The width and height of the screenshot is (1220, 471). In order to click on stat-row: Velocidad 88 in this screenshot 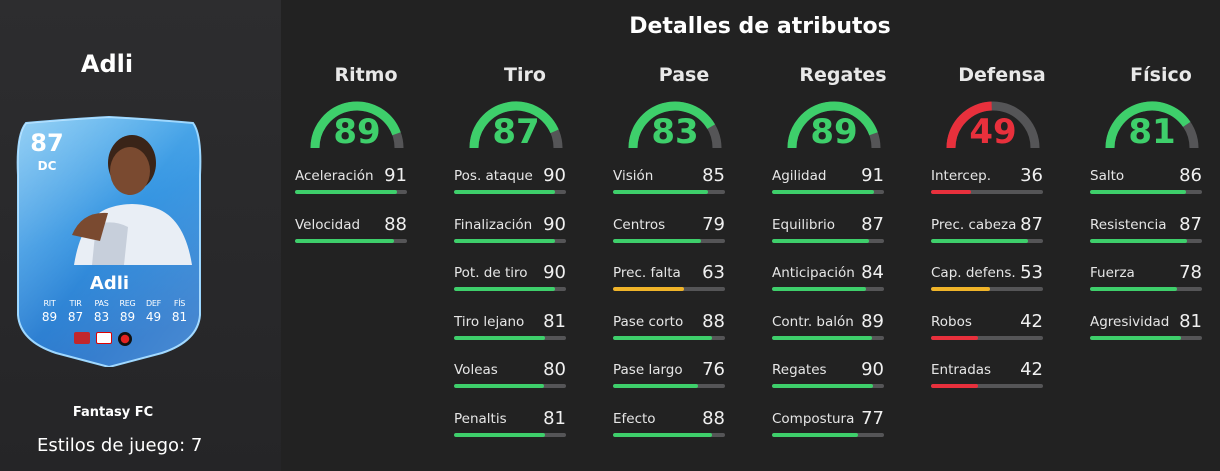, I will do `click(351, 240)`.